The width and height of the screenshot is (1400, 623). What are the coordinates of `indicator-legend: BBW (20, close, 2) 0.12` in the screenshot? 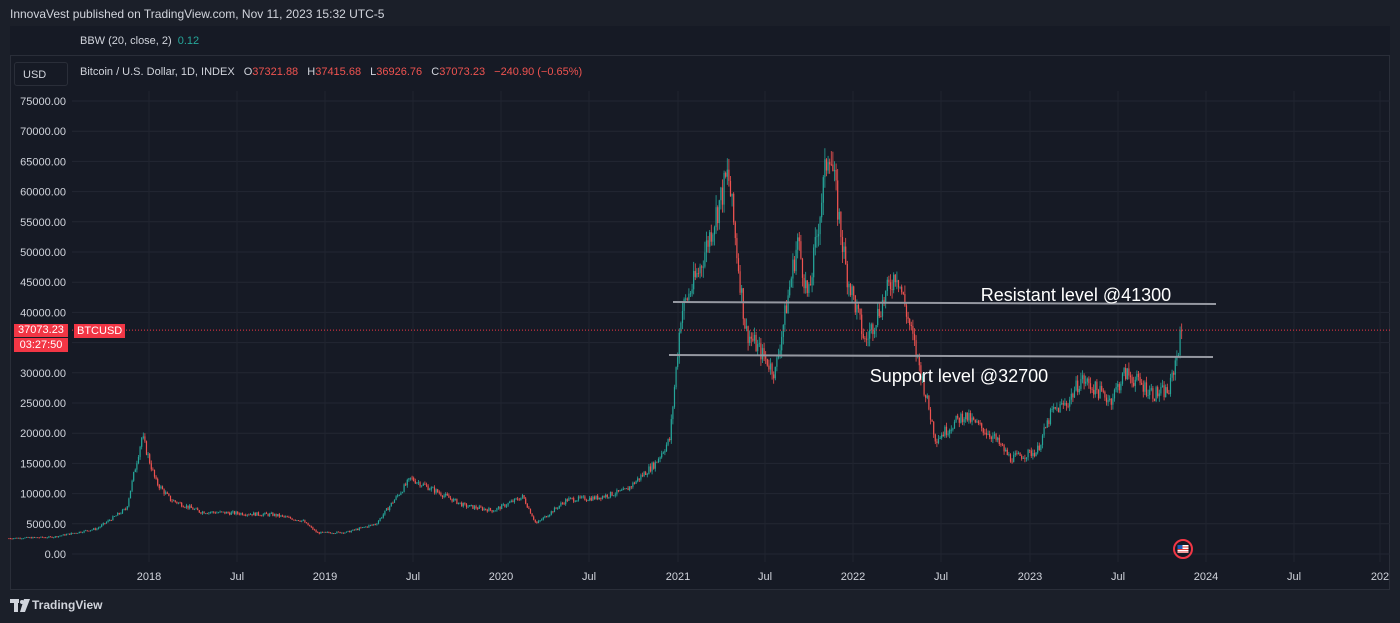 It's located at (139, 41).